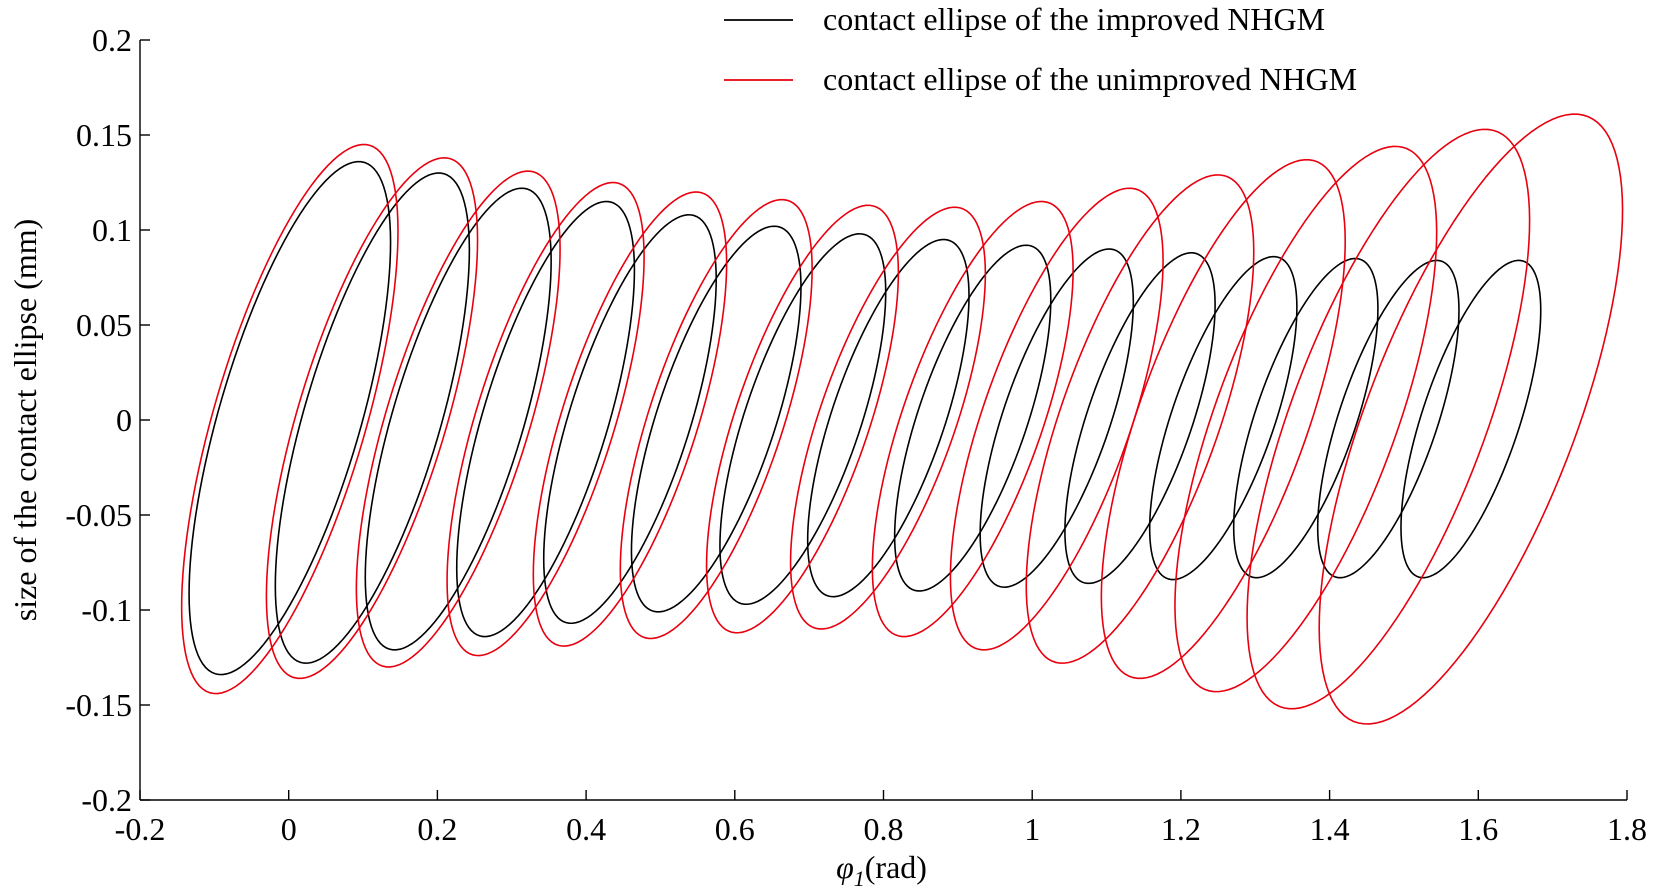 The image size is (1656, 896). I want to click on x-tick-label: 1.8, so click(1627, 829).